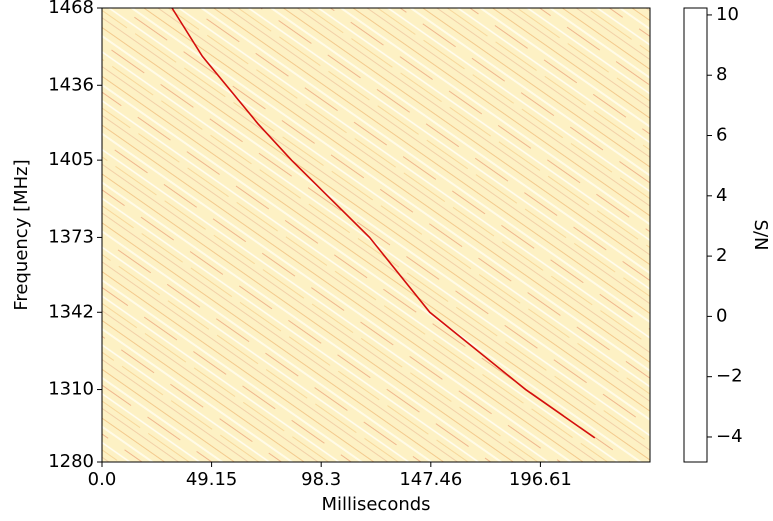  I want to click on x-tick-label: 49.15, so click(212, 479).